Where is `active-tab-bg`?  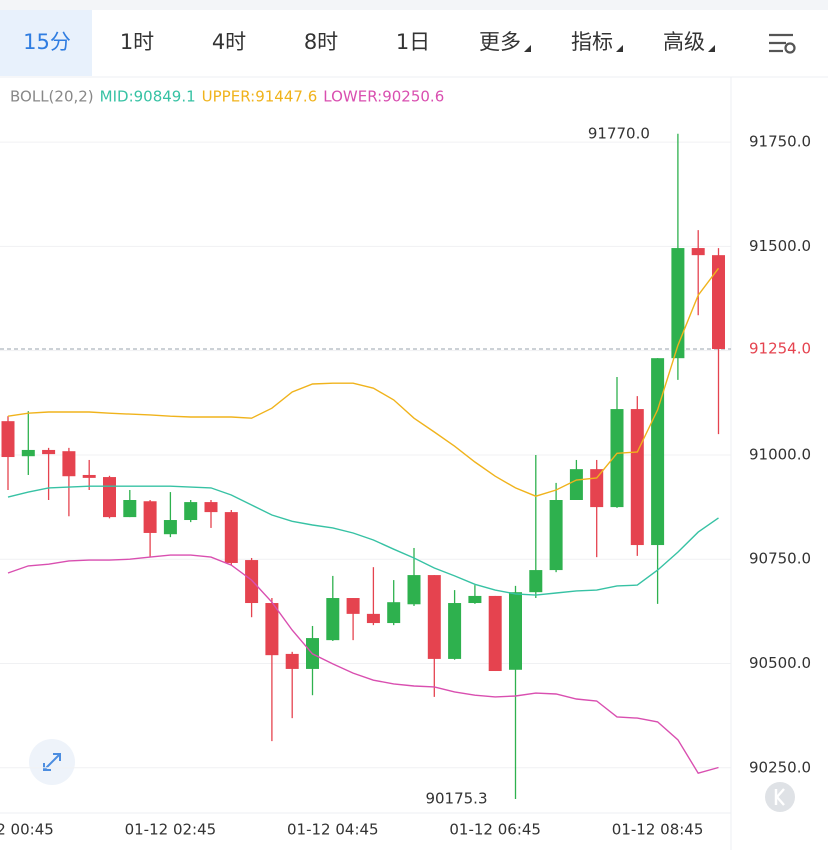
active-tab-bg is located at coordinates (46, 43).